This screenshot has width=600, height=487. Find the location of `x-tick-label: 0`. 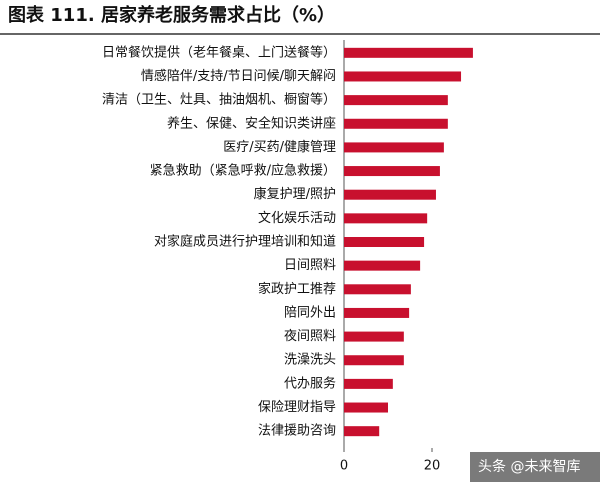

x-tick-label: 0 is located at coordinates (344, 466).